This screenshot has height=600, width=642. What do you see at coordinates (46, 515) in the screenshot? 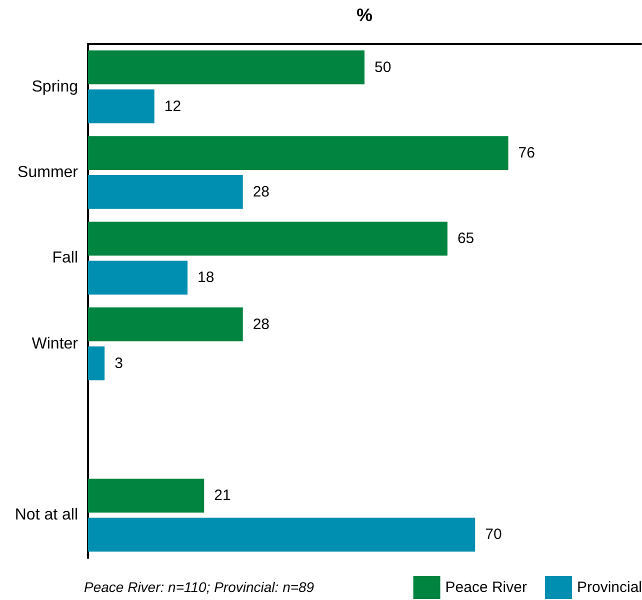
I see `y-tick-label: Not at all` at bounding box center [46, 515].